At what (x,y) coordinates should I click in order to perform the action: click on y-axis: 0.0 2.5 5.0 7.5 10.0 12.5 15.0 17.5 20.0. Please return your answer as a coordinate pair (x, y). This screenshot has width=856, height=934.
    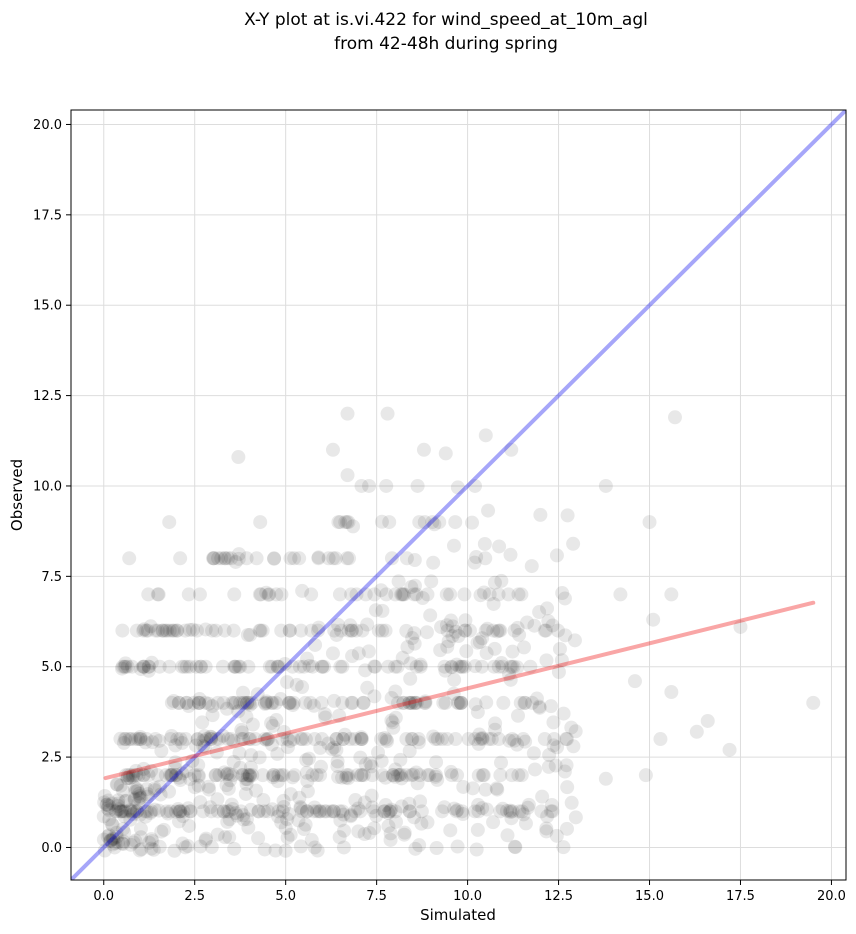
    Looking at the image, I should click on (52, 487).